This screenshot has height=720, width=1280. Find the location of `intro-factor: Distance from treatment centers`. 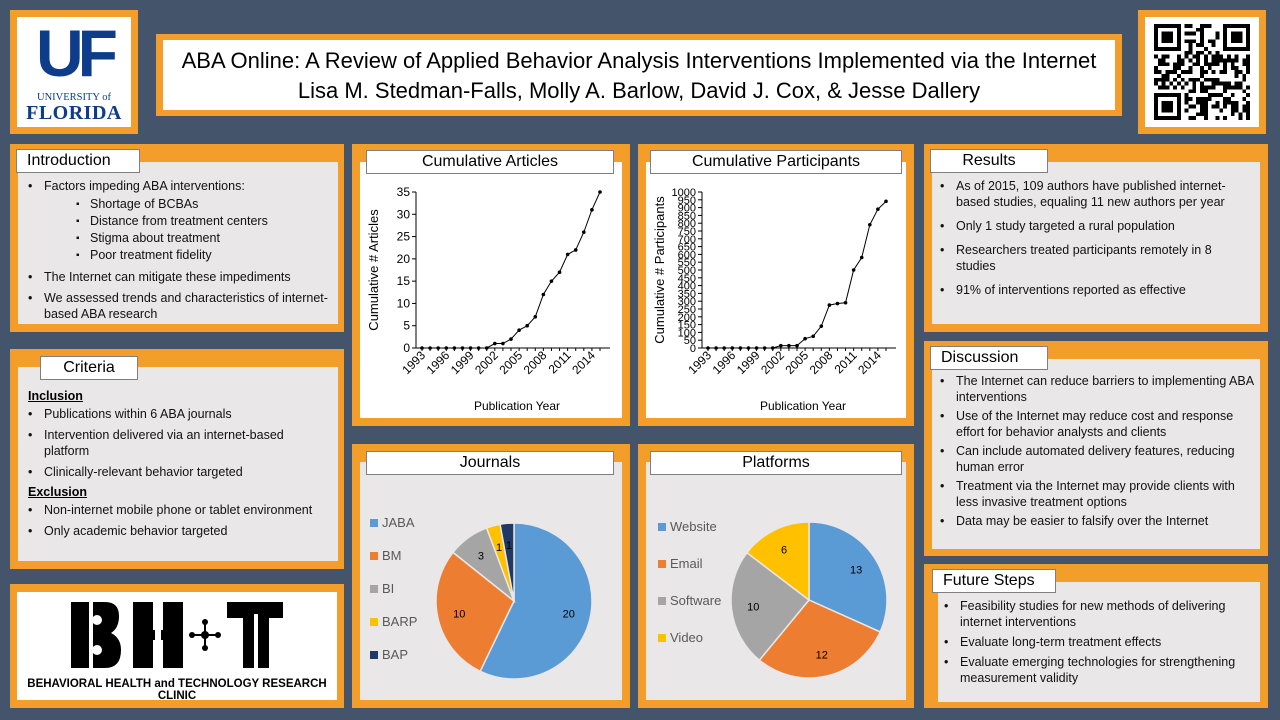

intro-factor: Distance from treatment centers is located at coordinates (188, 221).